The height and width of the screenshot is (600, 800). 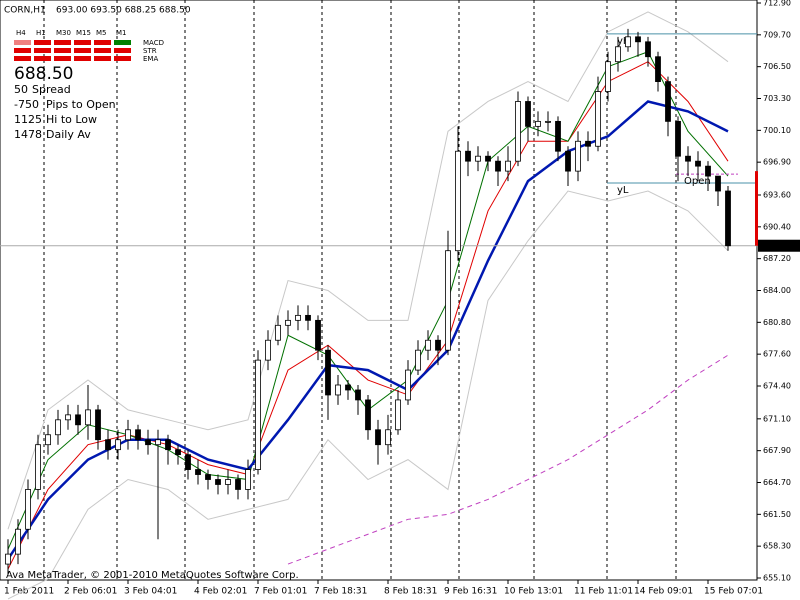 I want to click on timeframe-label: M5, so click(x=101, y=33).